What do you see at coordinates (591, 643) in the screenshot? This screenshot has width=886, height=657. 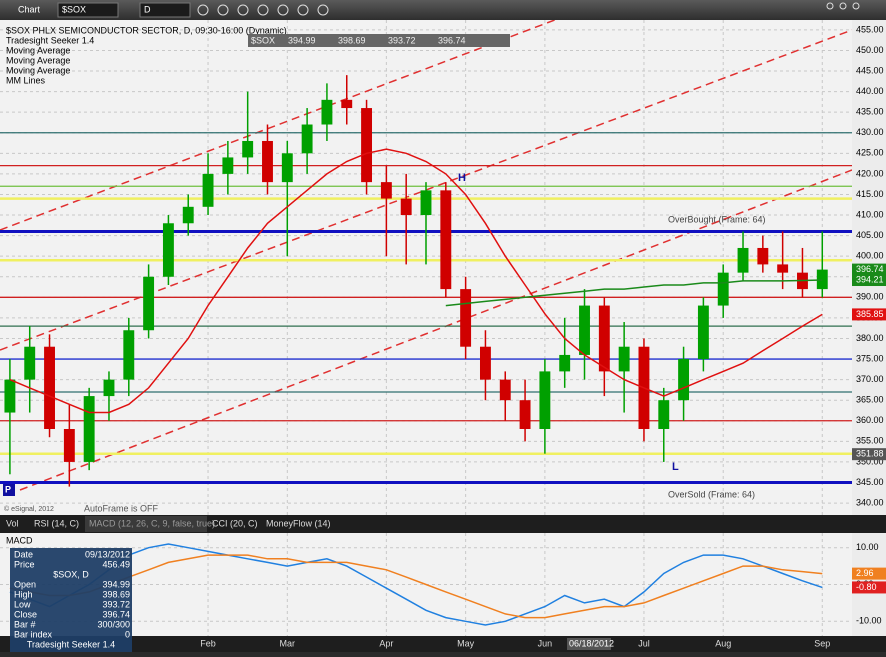 I see `cursor-date: 06/18/2012` at bounding box center [591, 643].